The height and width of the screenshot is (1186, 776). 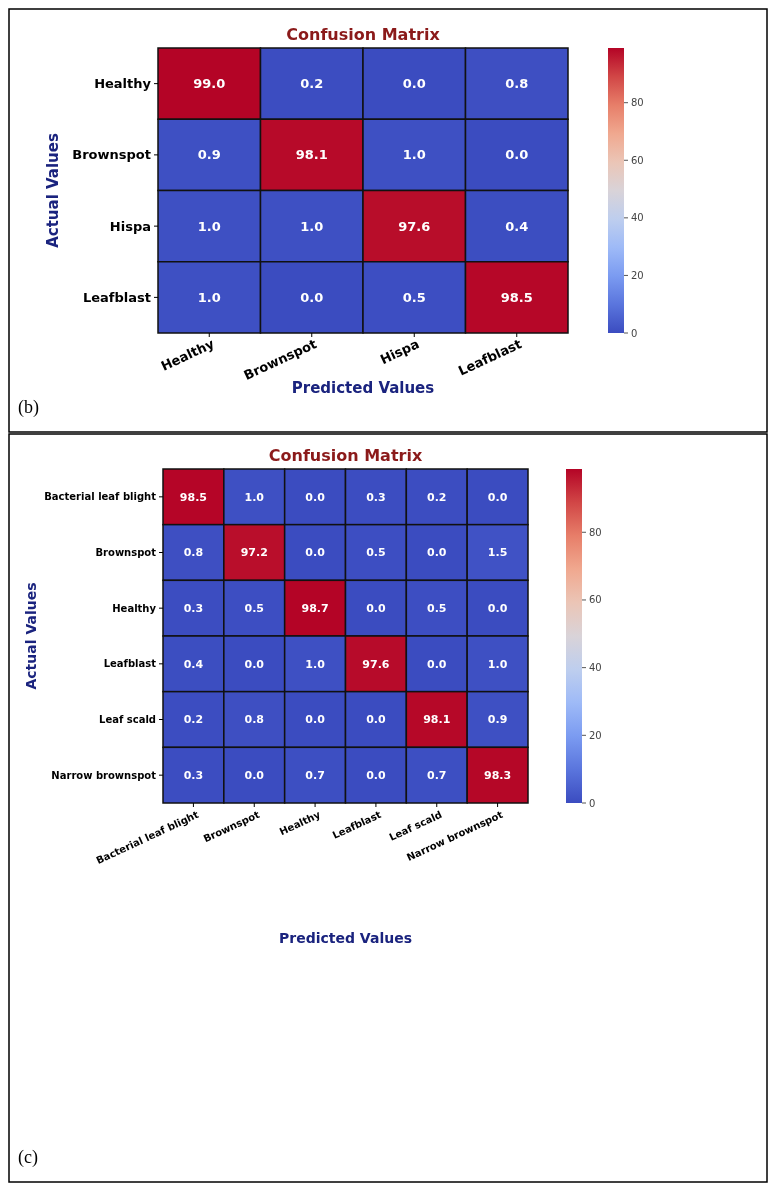 What do you see at coordinates (399, 352) in the screenshot?
I see `x-tick-label: Hispa` at bounding box center [399, 352].